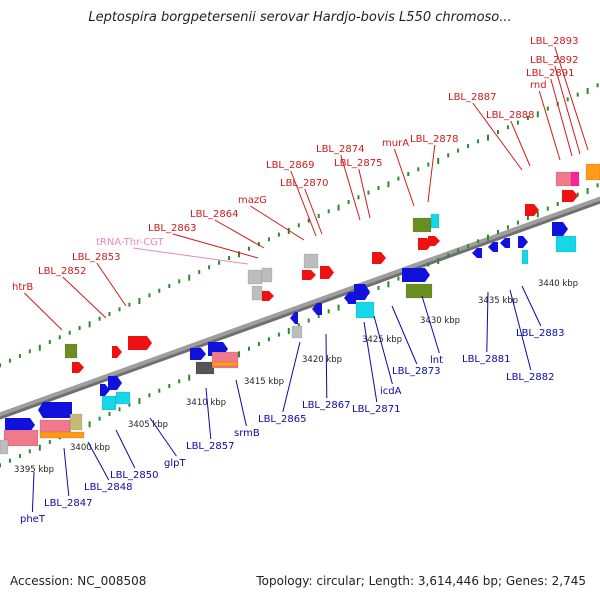 The height and width of the screenshot is (600, 600). Describe the element at coordinates (210, 446) in the screenshot. I see `lower-gene-label-lbl-2857: LBL_2857` at that location.